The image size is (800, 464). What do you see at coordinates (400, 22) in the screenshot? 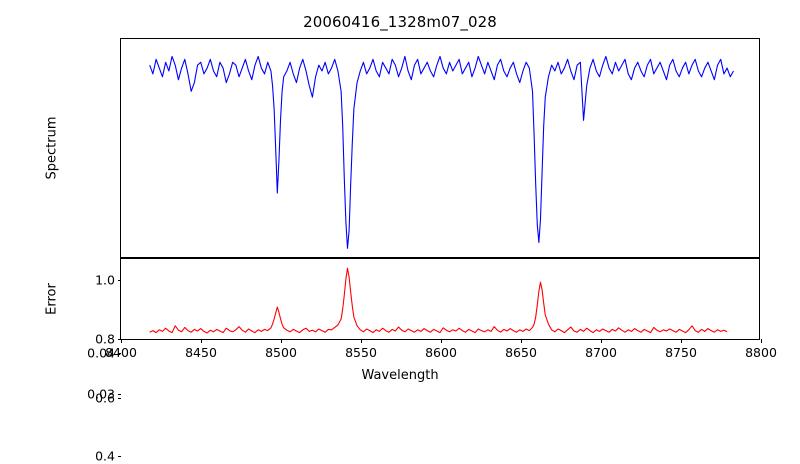
I see `figure-title: 20060416_1328m07_028` at bounding box center [400, 22].